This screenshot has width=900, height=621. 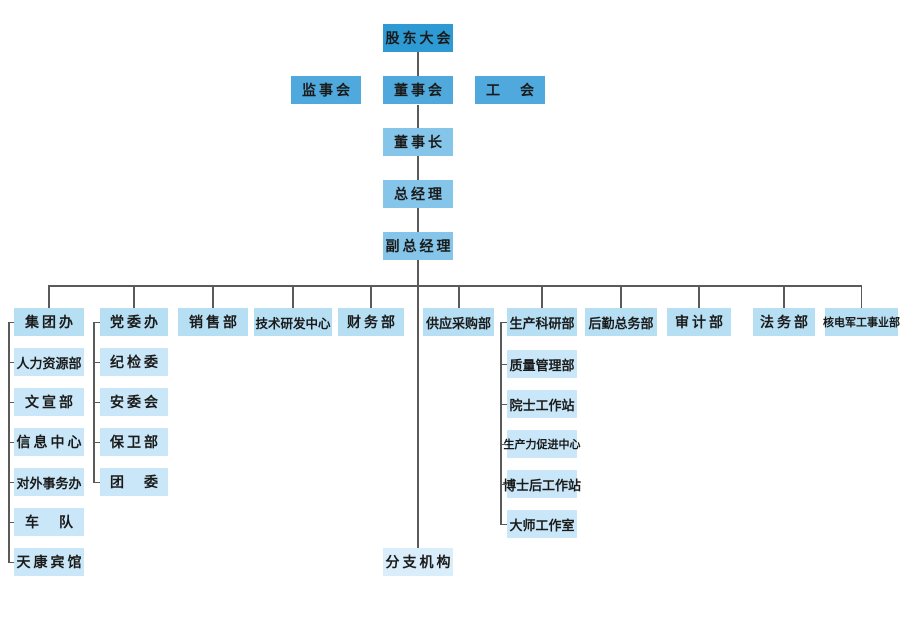 I want to click on node-sub-postdoctoral-workstation: 博士后工作站, so click(x=542, y=484).